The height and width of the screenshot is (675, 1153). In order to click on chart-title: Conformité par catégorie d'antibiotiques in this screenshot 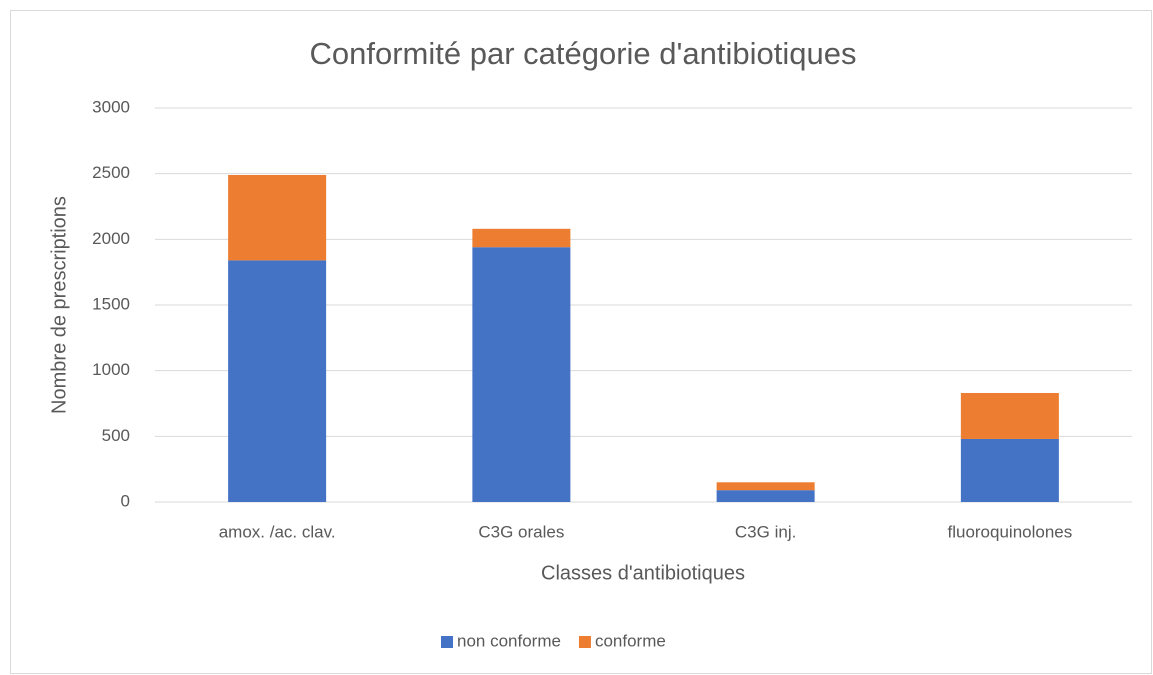, I will do `click(582, 53)`.